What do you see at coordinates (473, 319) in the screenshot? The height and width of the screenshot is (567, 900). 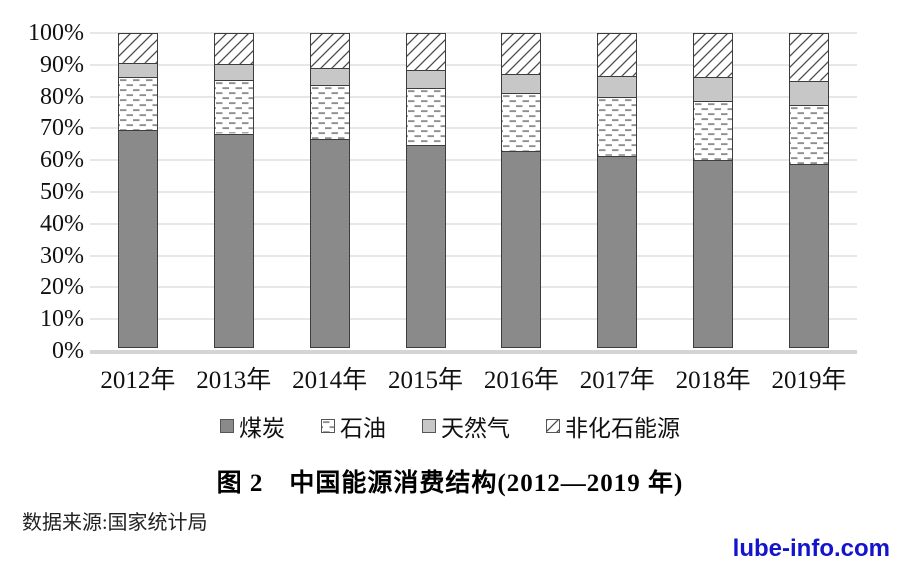 I see `gridline-10%` at bounding box center [473, 319].